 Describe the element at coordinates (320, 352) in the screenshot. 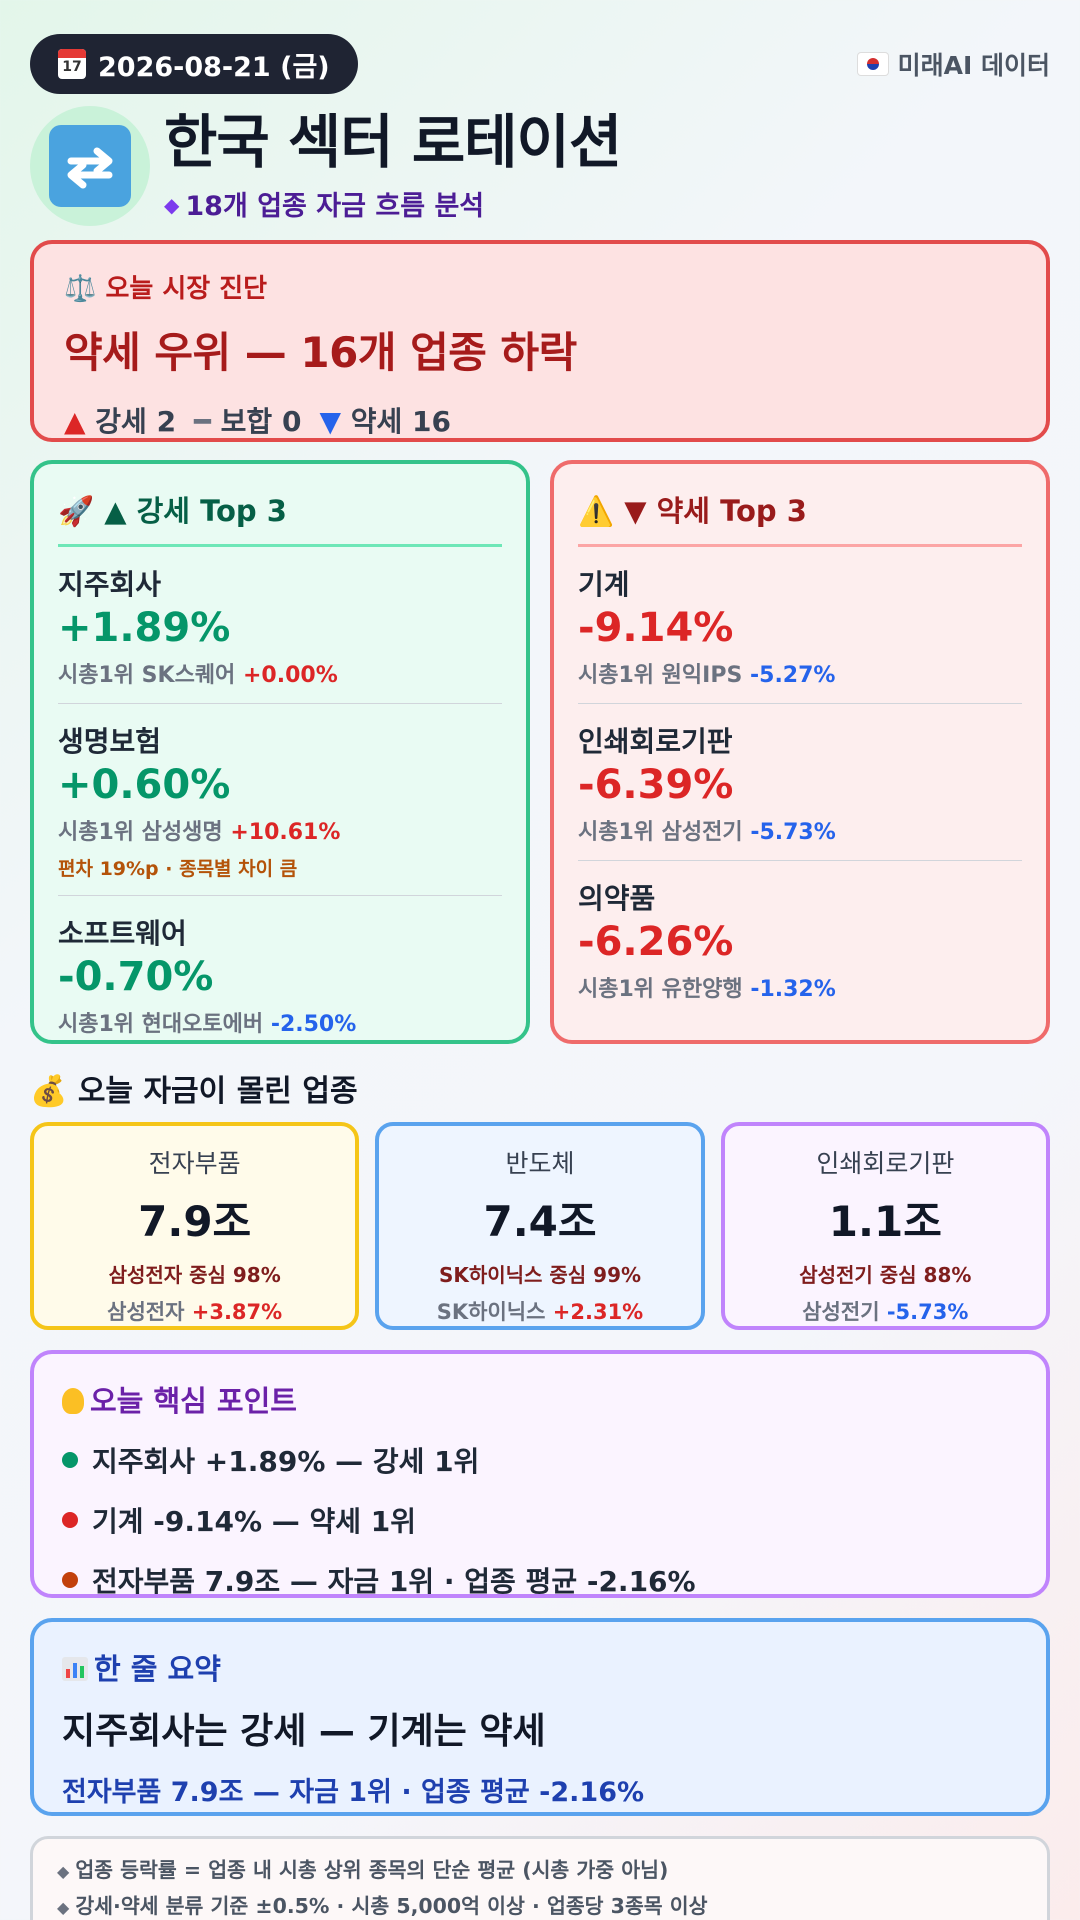

I see `diagnosis-headline: 약세 우위 — 16개 업종 하락` at that location.